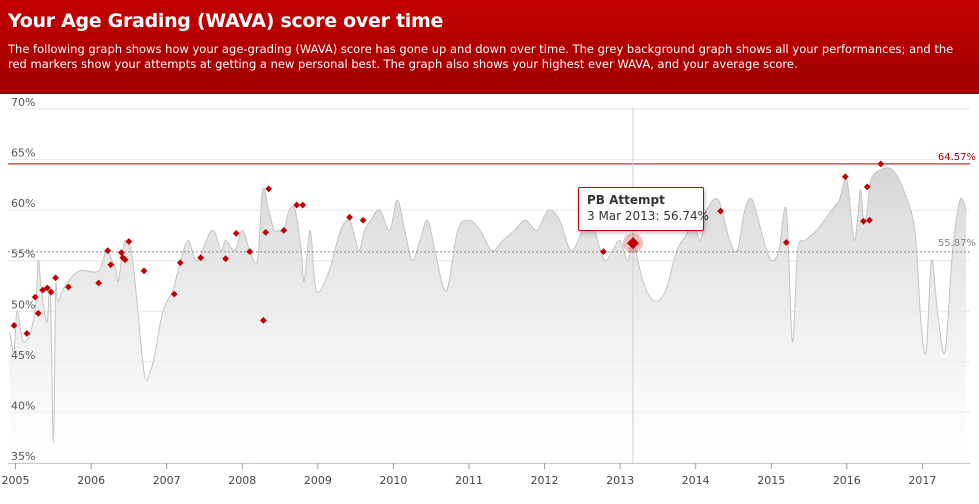 The height and width of the screenshot is (504, 979). Describe the element at coordinates (23, 456) in the screenshot. I see `y-tick-label: 35%` at that location.